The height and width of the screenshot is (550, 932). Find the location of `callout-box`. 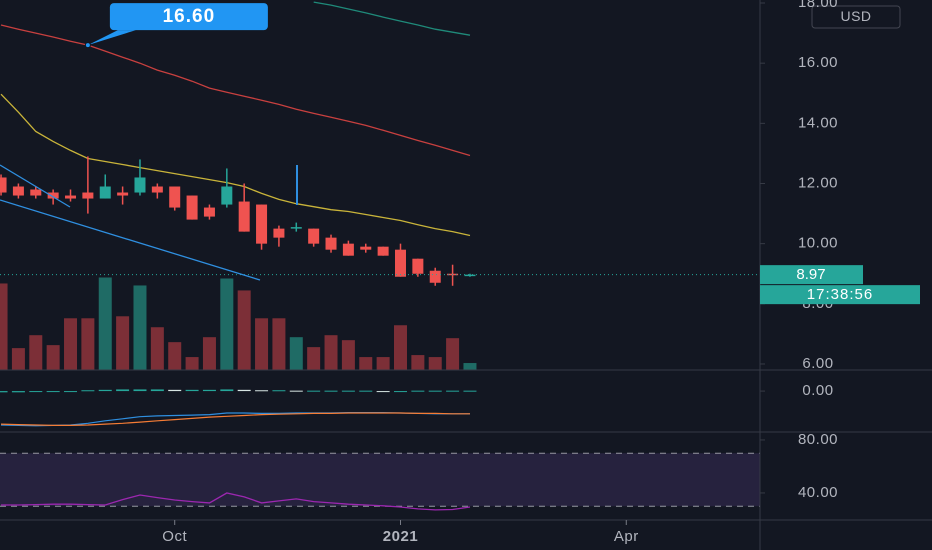

callout-box is located at coordinates (188, 17).